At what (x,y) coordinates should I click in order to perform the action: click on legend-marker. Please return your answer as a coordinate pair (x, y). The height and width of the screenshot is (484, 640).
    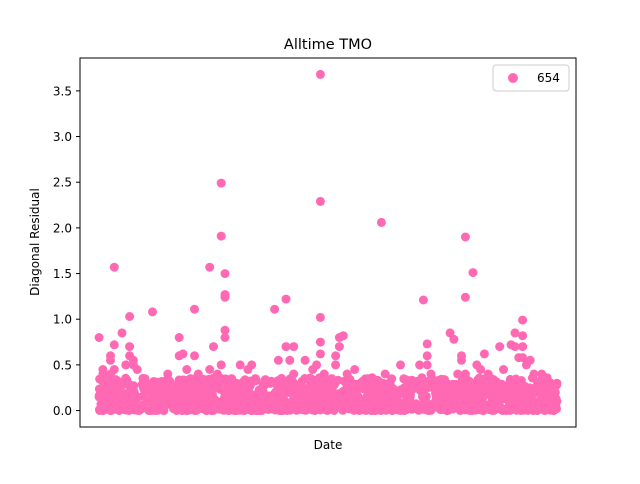
    Looking at the image, I should click on (513, 78).